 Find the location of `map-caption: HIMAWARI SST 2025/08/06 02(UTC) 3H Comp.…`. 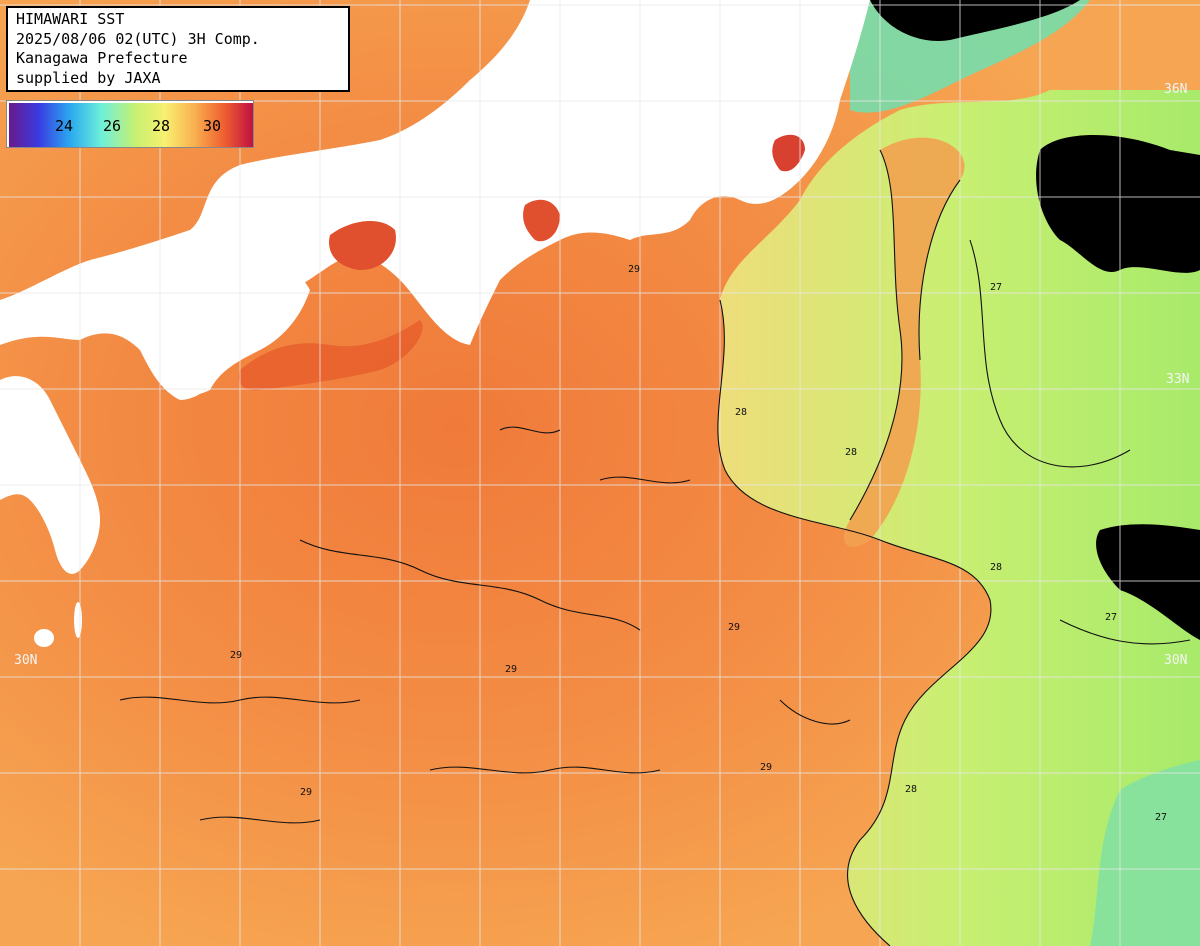

map-caption: HIMAWARI SST 2025/08/06 02(UTC) 3H Comp.… is located at coordinates (178, 49).